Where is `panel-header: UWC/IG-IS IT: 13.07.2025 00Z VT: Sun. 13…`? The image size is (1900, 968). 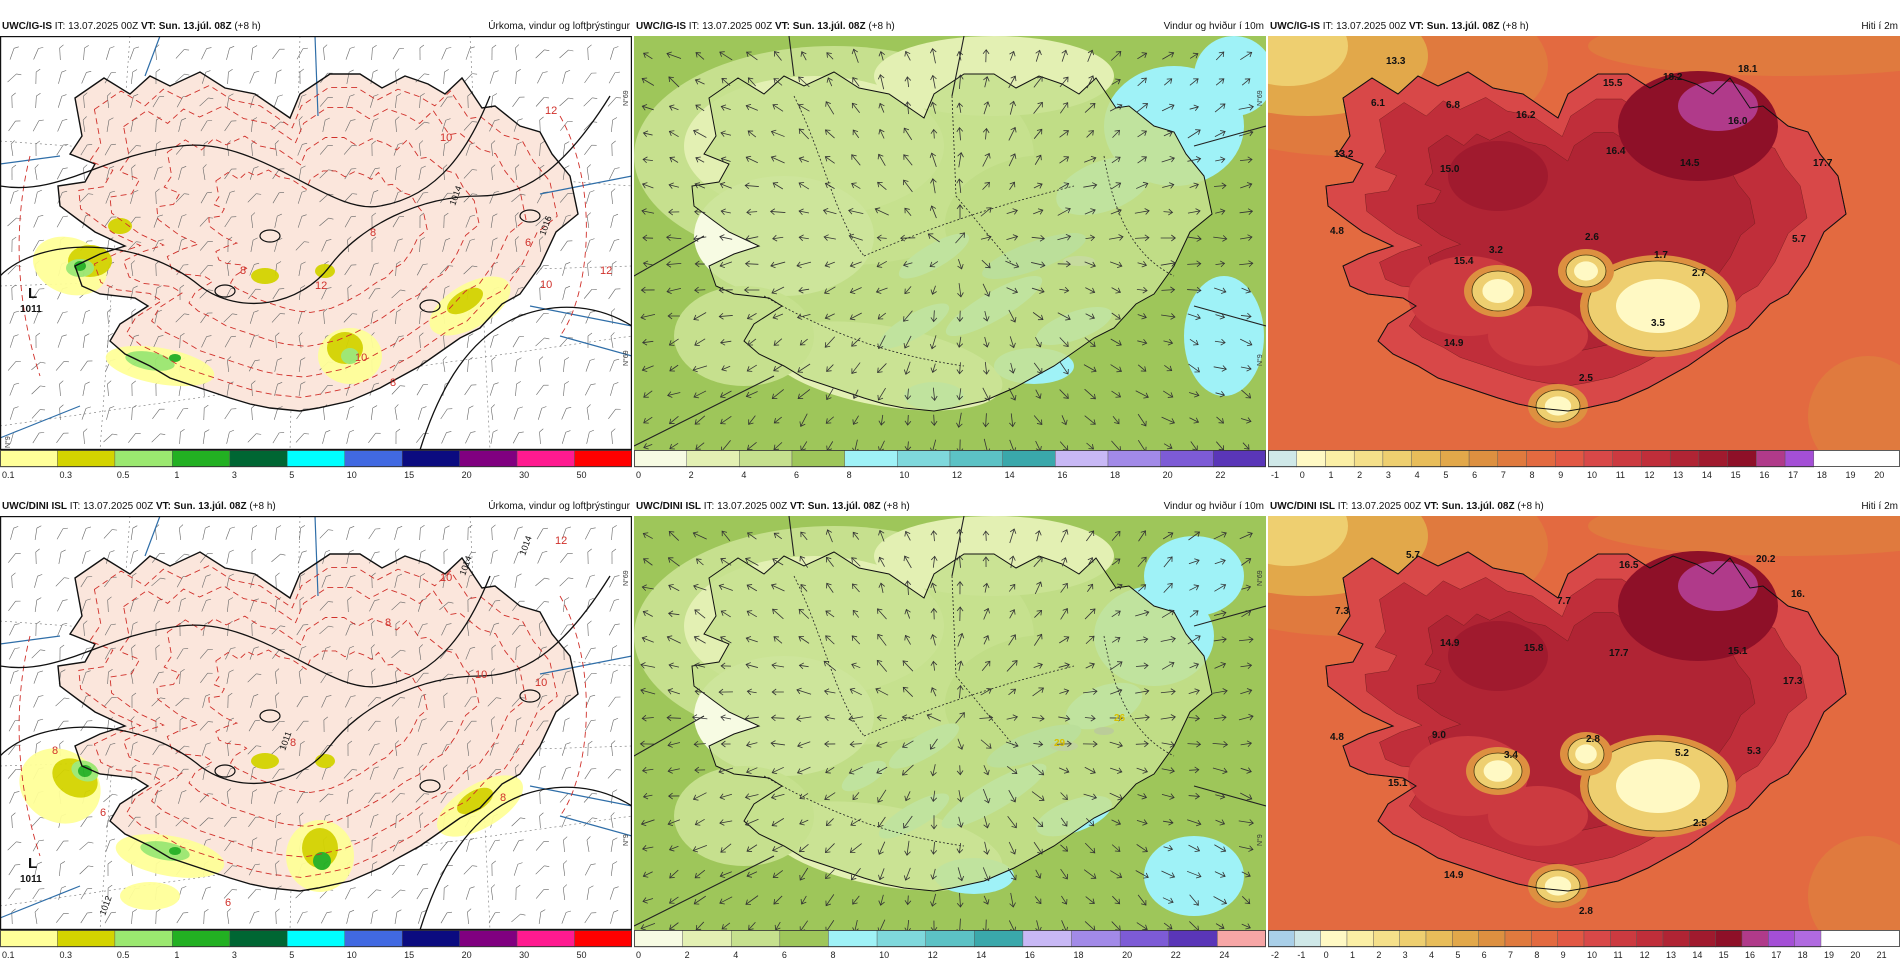
panel-header: UWC/IG-IS IT: 13.07.2025 00Z VT: Sun. 13… is located at coordinates (950, 27).